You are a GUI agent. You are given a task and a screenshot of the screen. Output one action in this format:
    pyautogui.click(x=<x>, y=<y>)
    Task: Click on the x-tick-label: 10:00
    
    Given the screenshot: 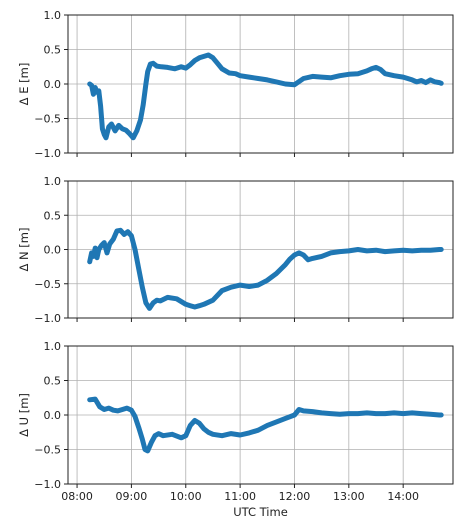 What is the action you would take?
    pyautogui.click(x=186, y=496)
    